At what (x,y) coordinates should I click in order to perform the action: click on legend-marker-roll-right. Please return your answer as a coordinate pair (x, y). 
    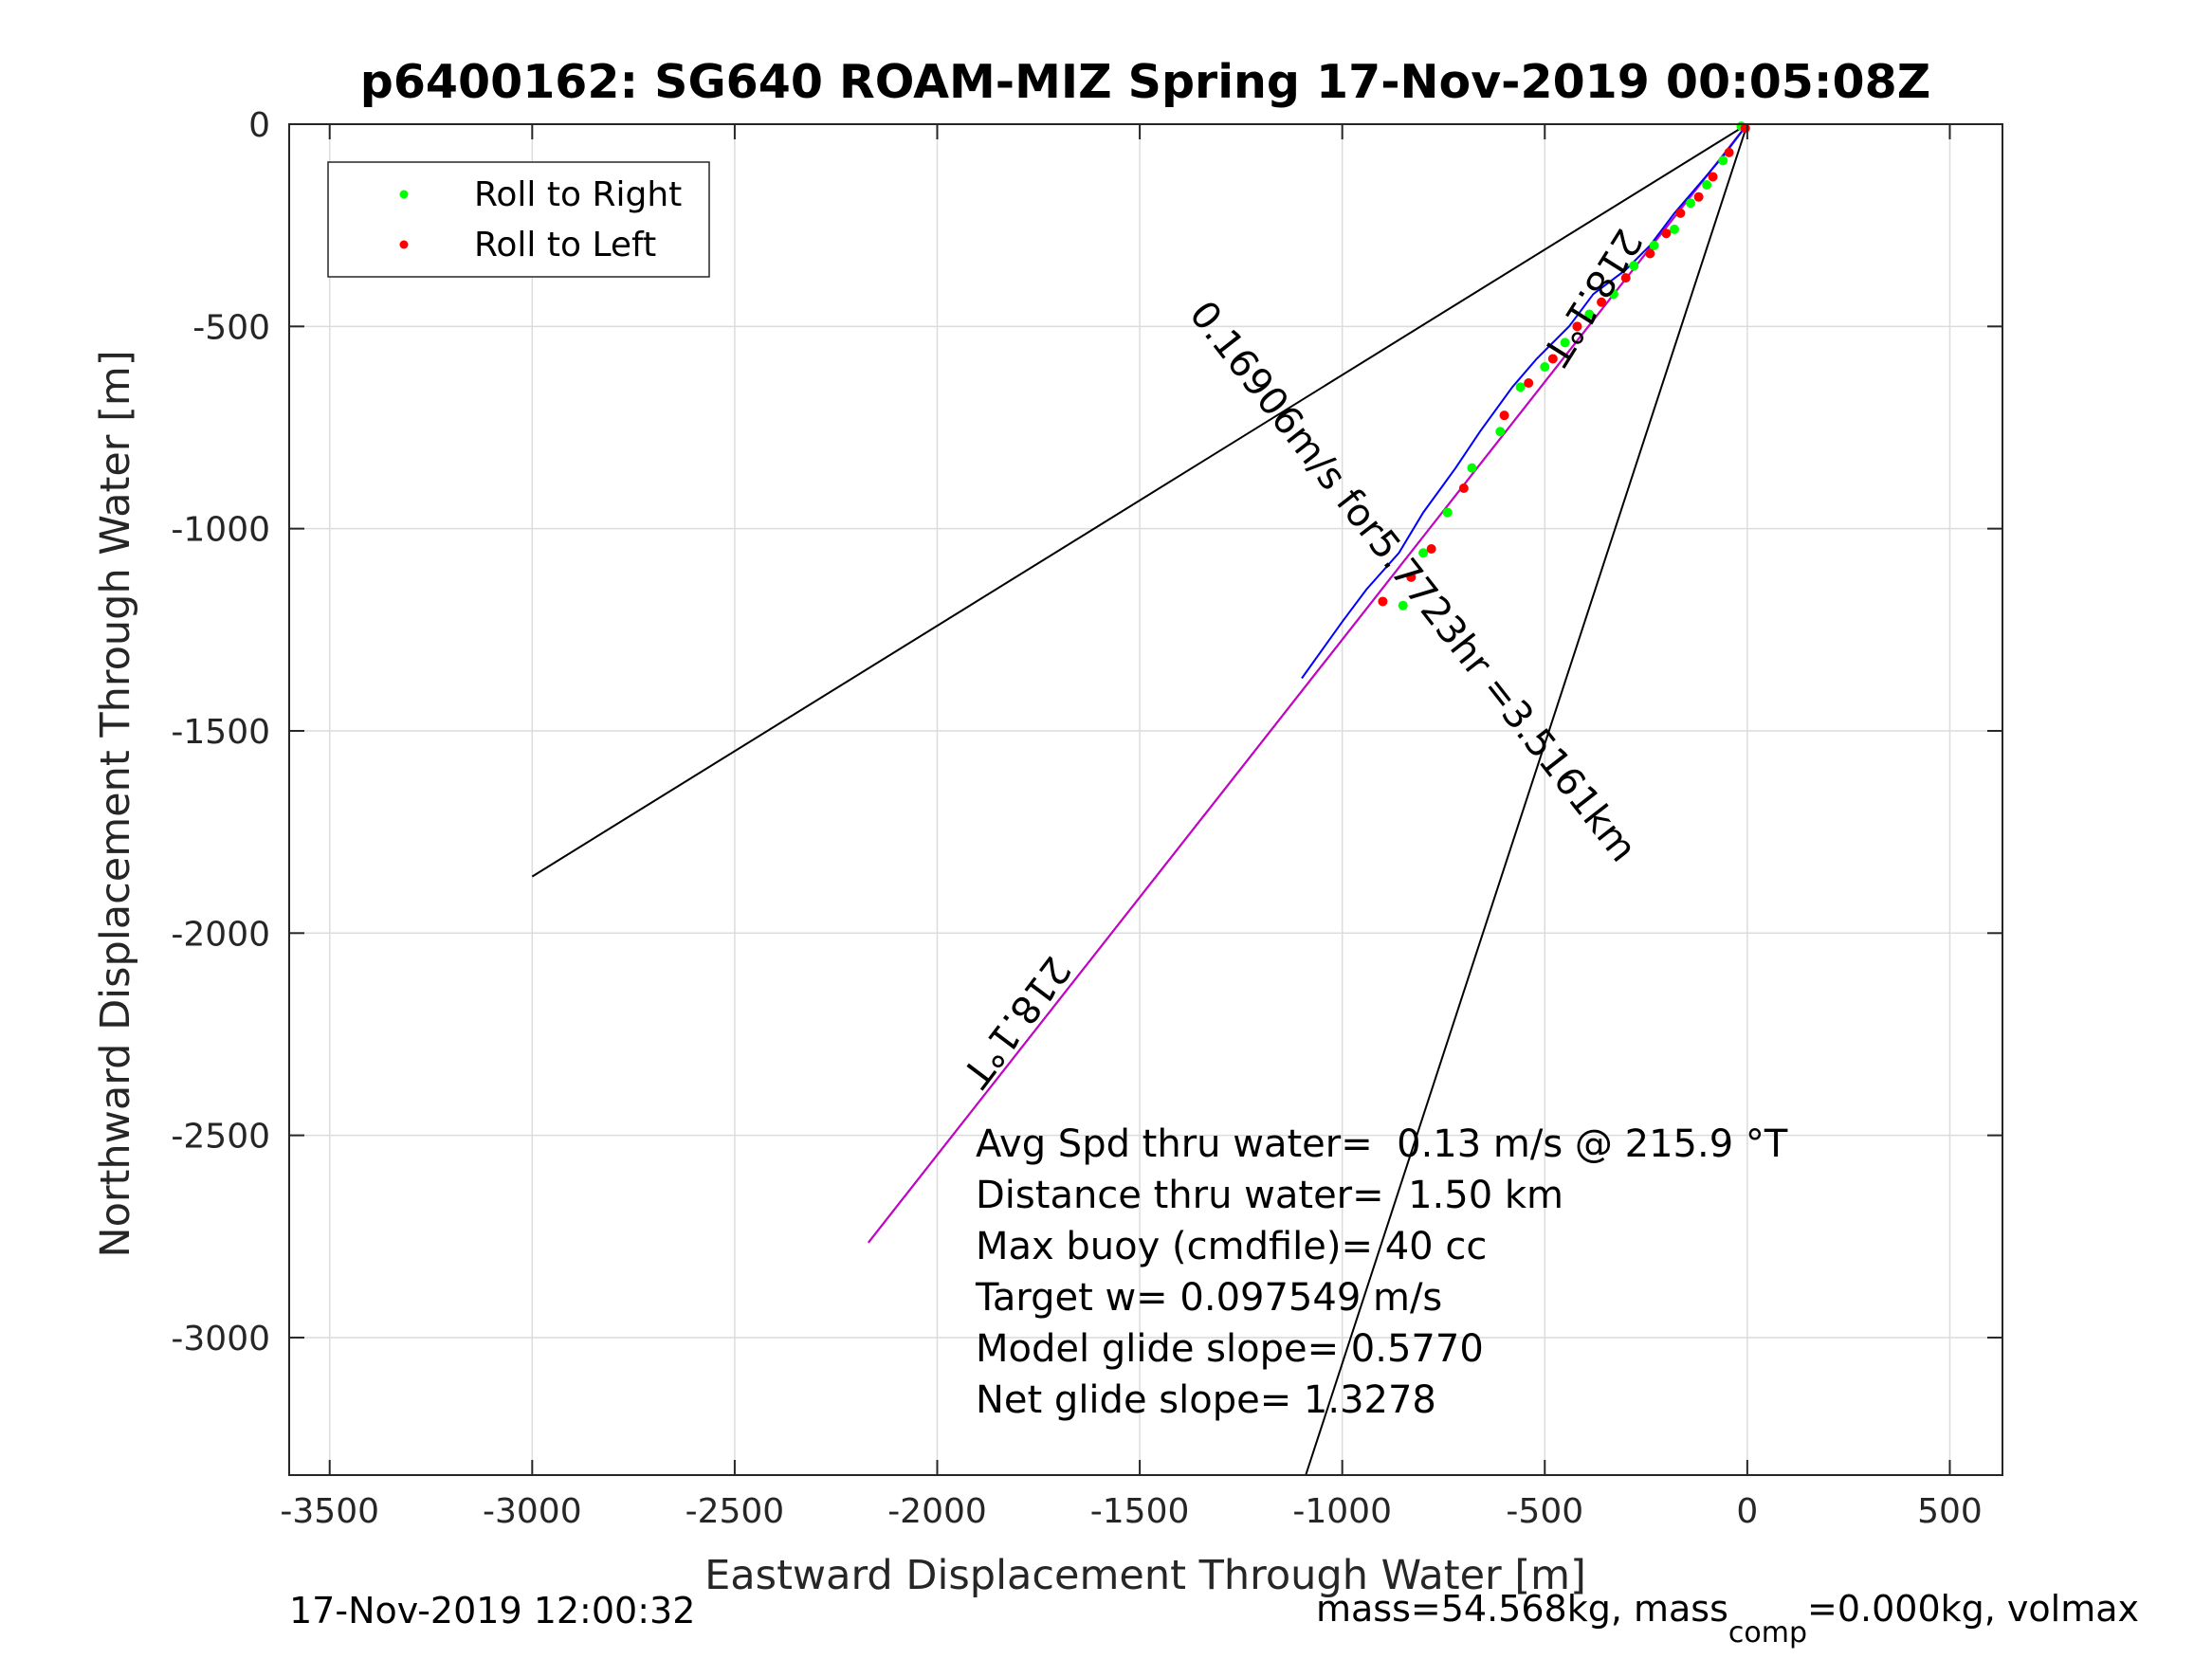
    Looking at the image, I should click on (404, 194).